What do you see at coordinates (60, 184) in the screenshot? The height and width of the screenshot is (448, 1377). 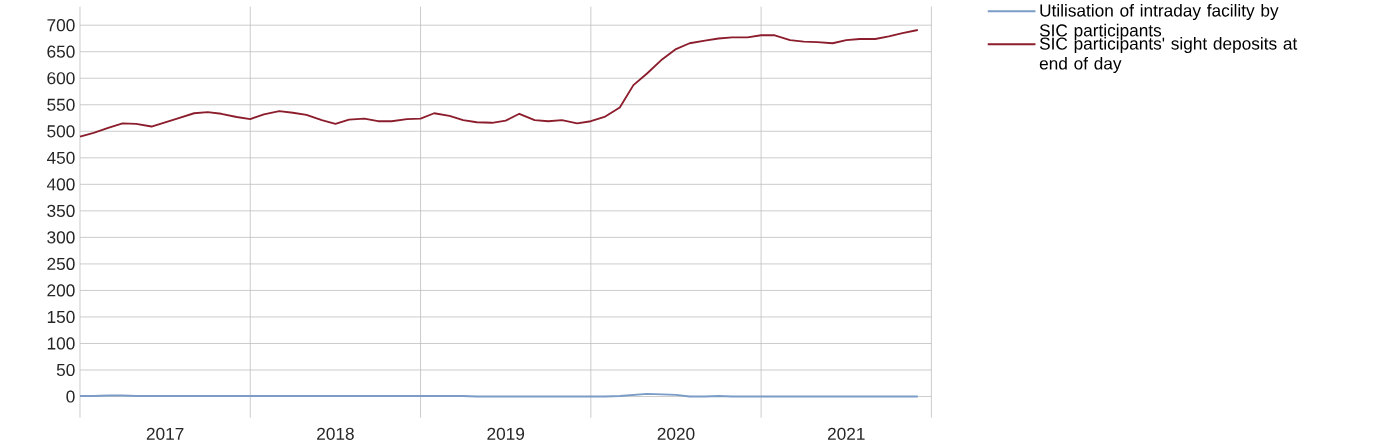 I see `y-tick-label: 400` at bounding box center [60, 184].